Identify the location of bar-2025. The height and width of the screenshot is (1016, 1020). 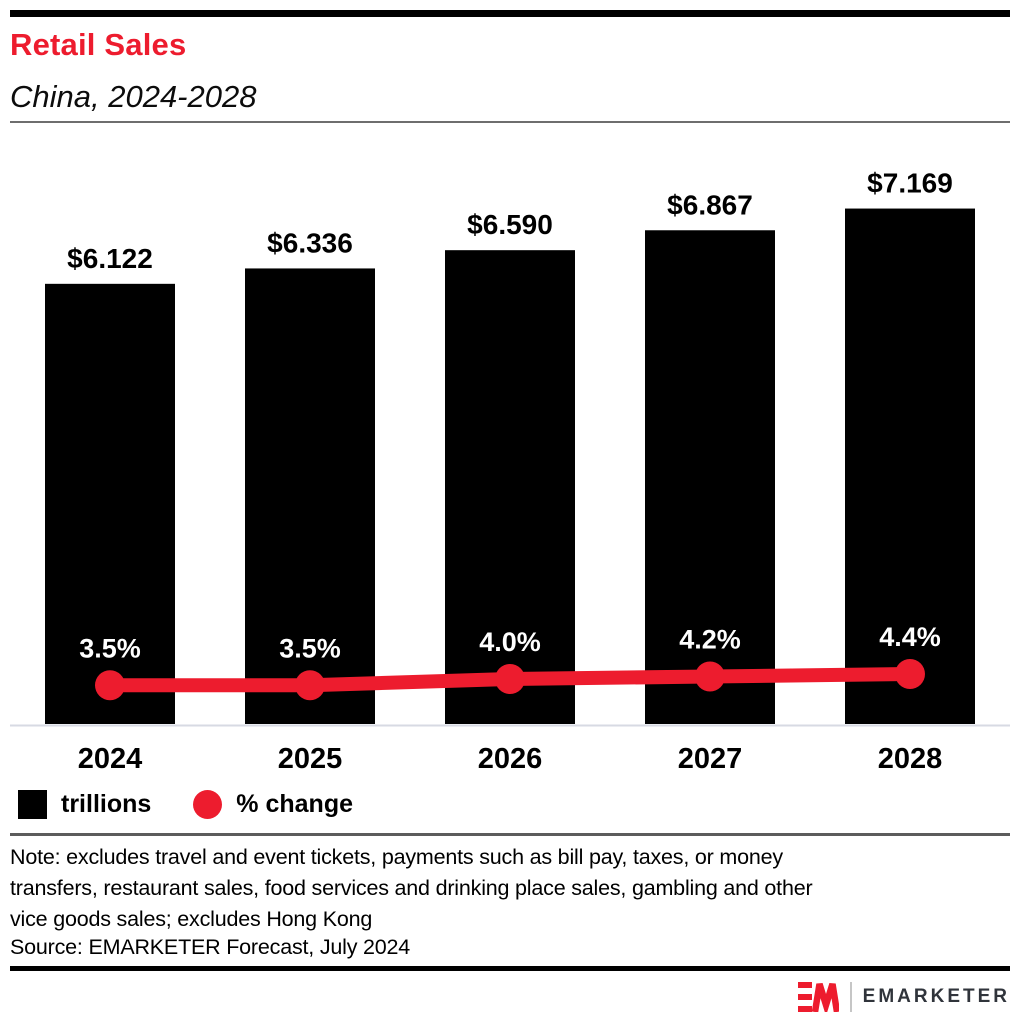
(310, 496).